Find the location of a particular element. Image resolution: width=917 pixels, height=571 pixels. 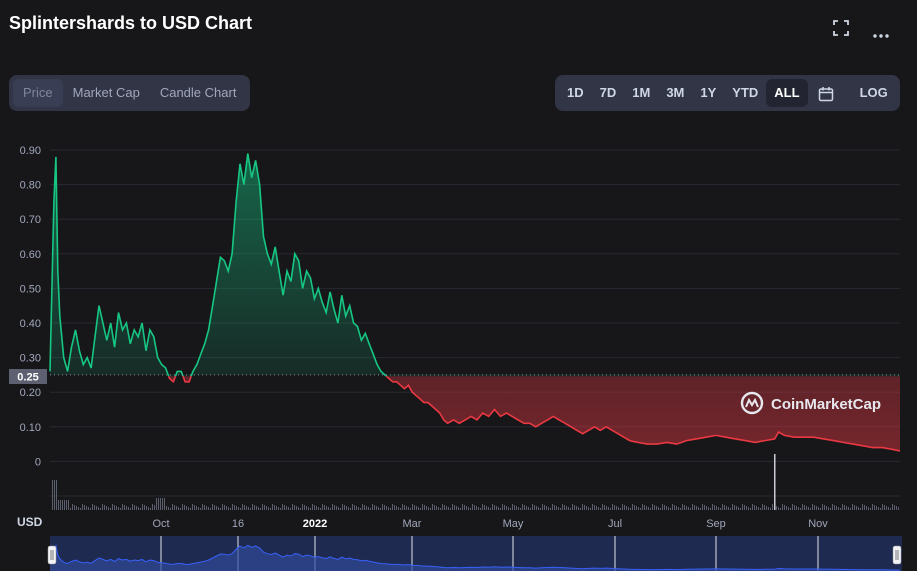

range-navigator is located at coordinates (474, 553).